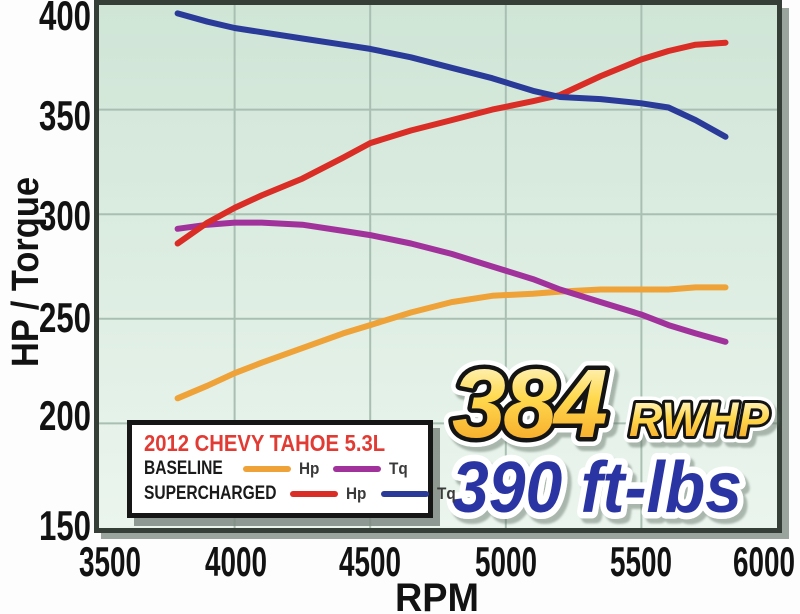  I want to click on torque-callout: 390 ft-lbs 390 ft-lbs, so click(597, 488).